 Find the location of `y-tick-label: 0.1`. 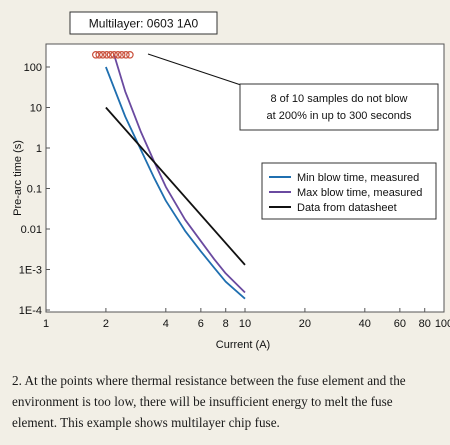

y-tick-label: 0.1 is located at coordinates (34, 190).